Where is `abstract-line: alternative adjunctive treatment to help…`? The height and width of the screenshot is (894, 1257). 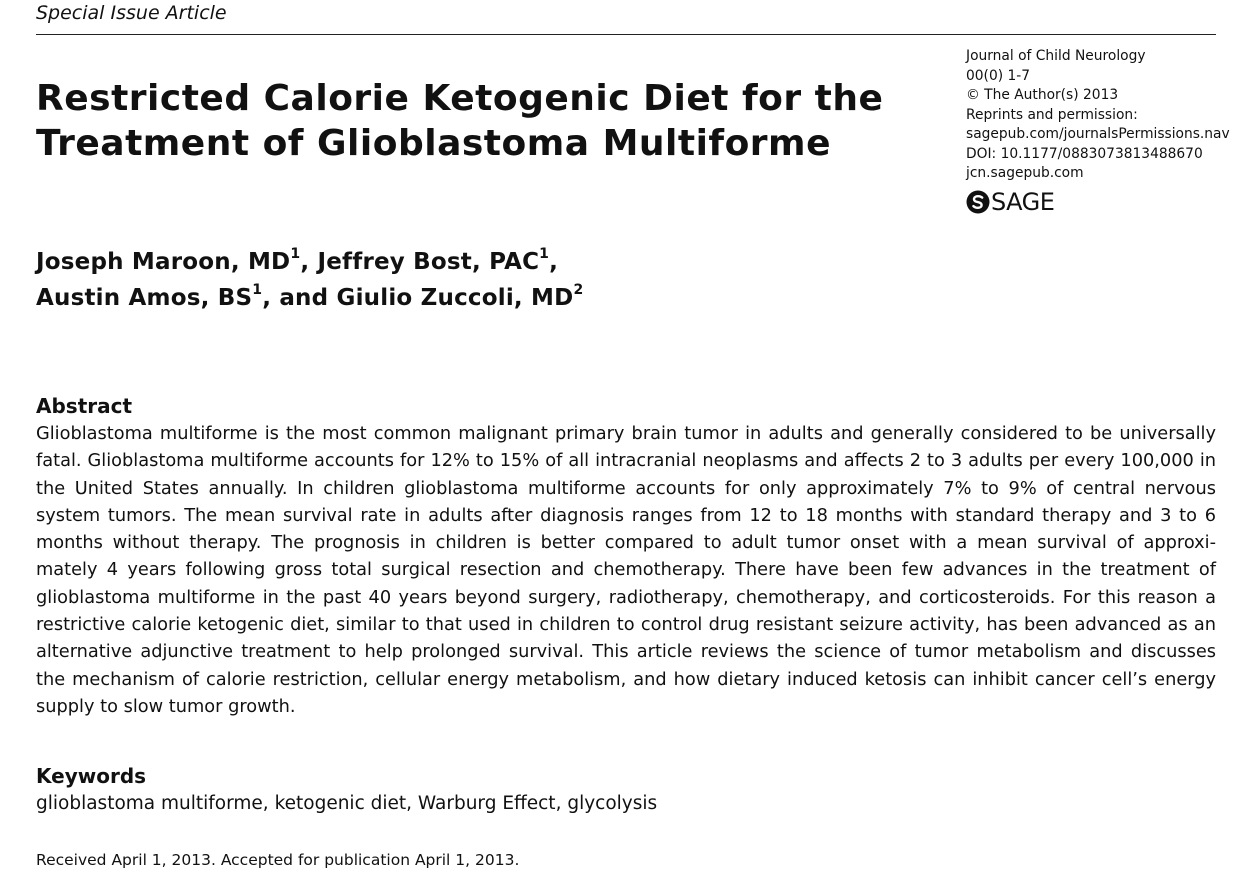
abstract-line: alternative adjunctive treatment to help… is located at coordinates (626, 652).